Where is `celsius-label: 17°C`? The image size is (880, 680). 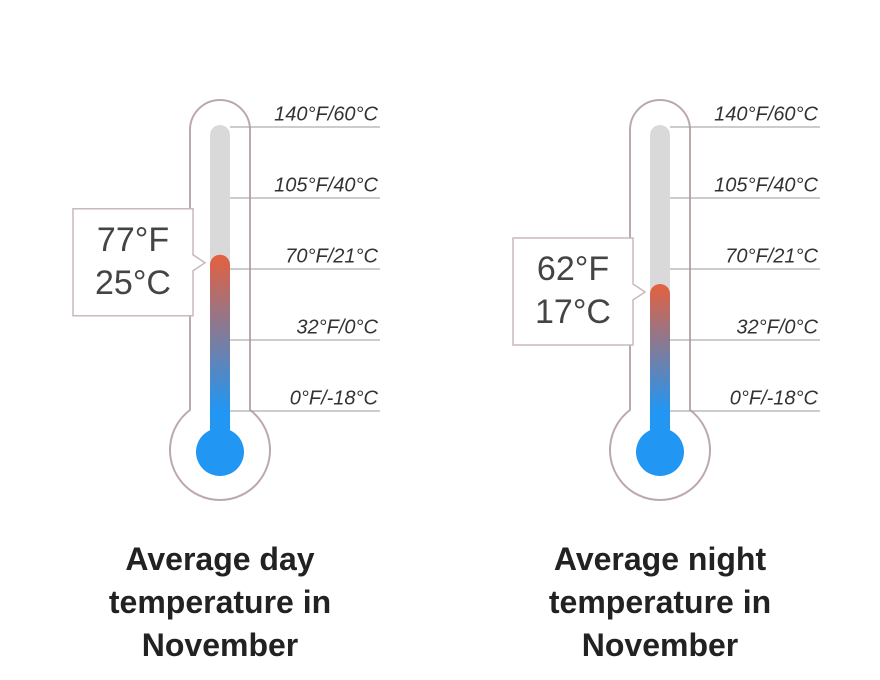
celsius-label: 17°C is located at coordinates (573, 312).